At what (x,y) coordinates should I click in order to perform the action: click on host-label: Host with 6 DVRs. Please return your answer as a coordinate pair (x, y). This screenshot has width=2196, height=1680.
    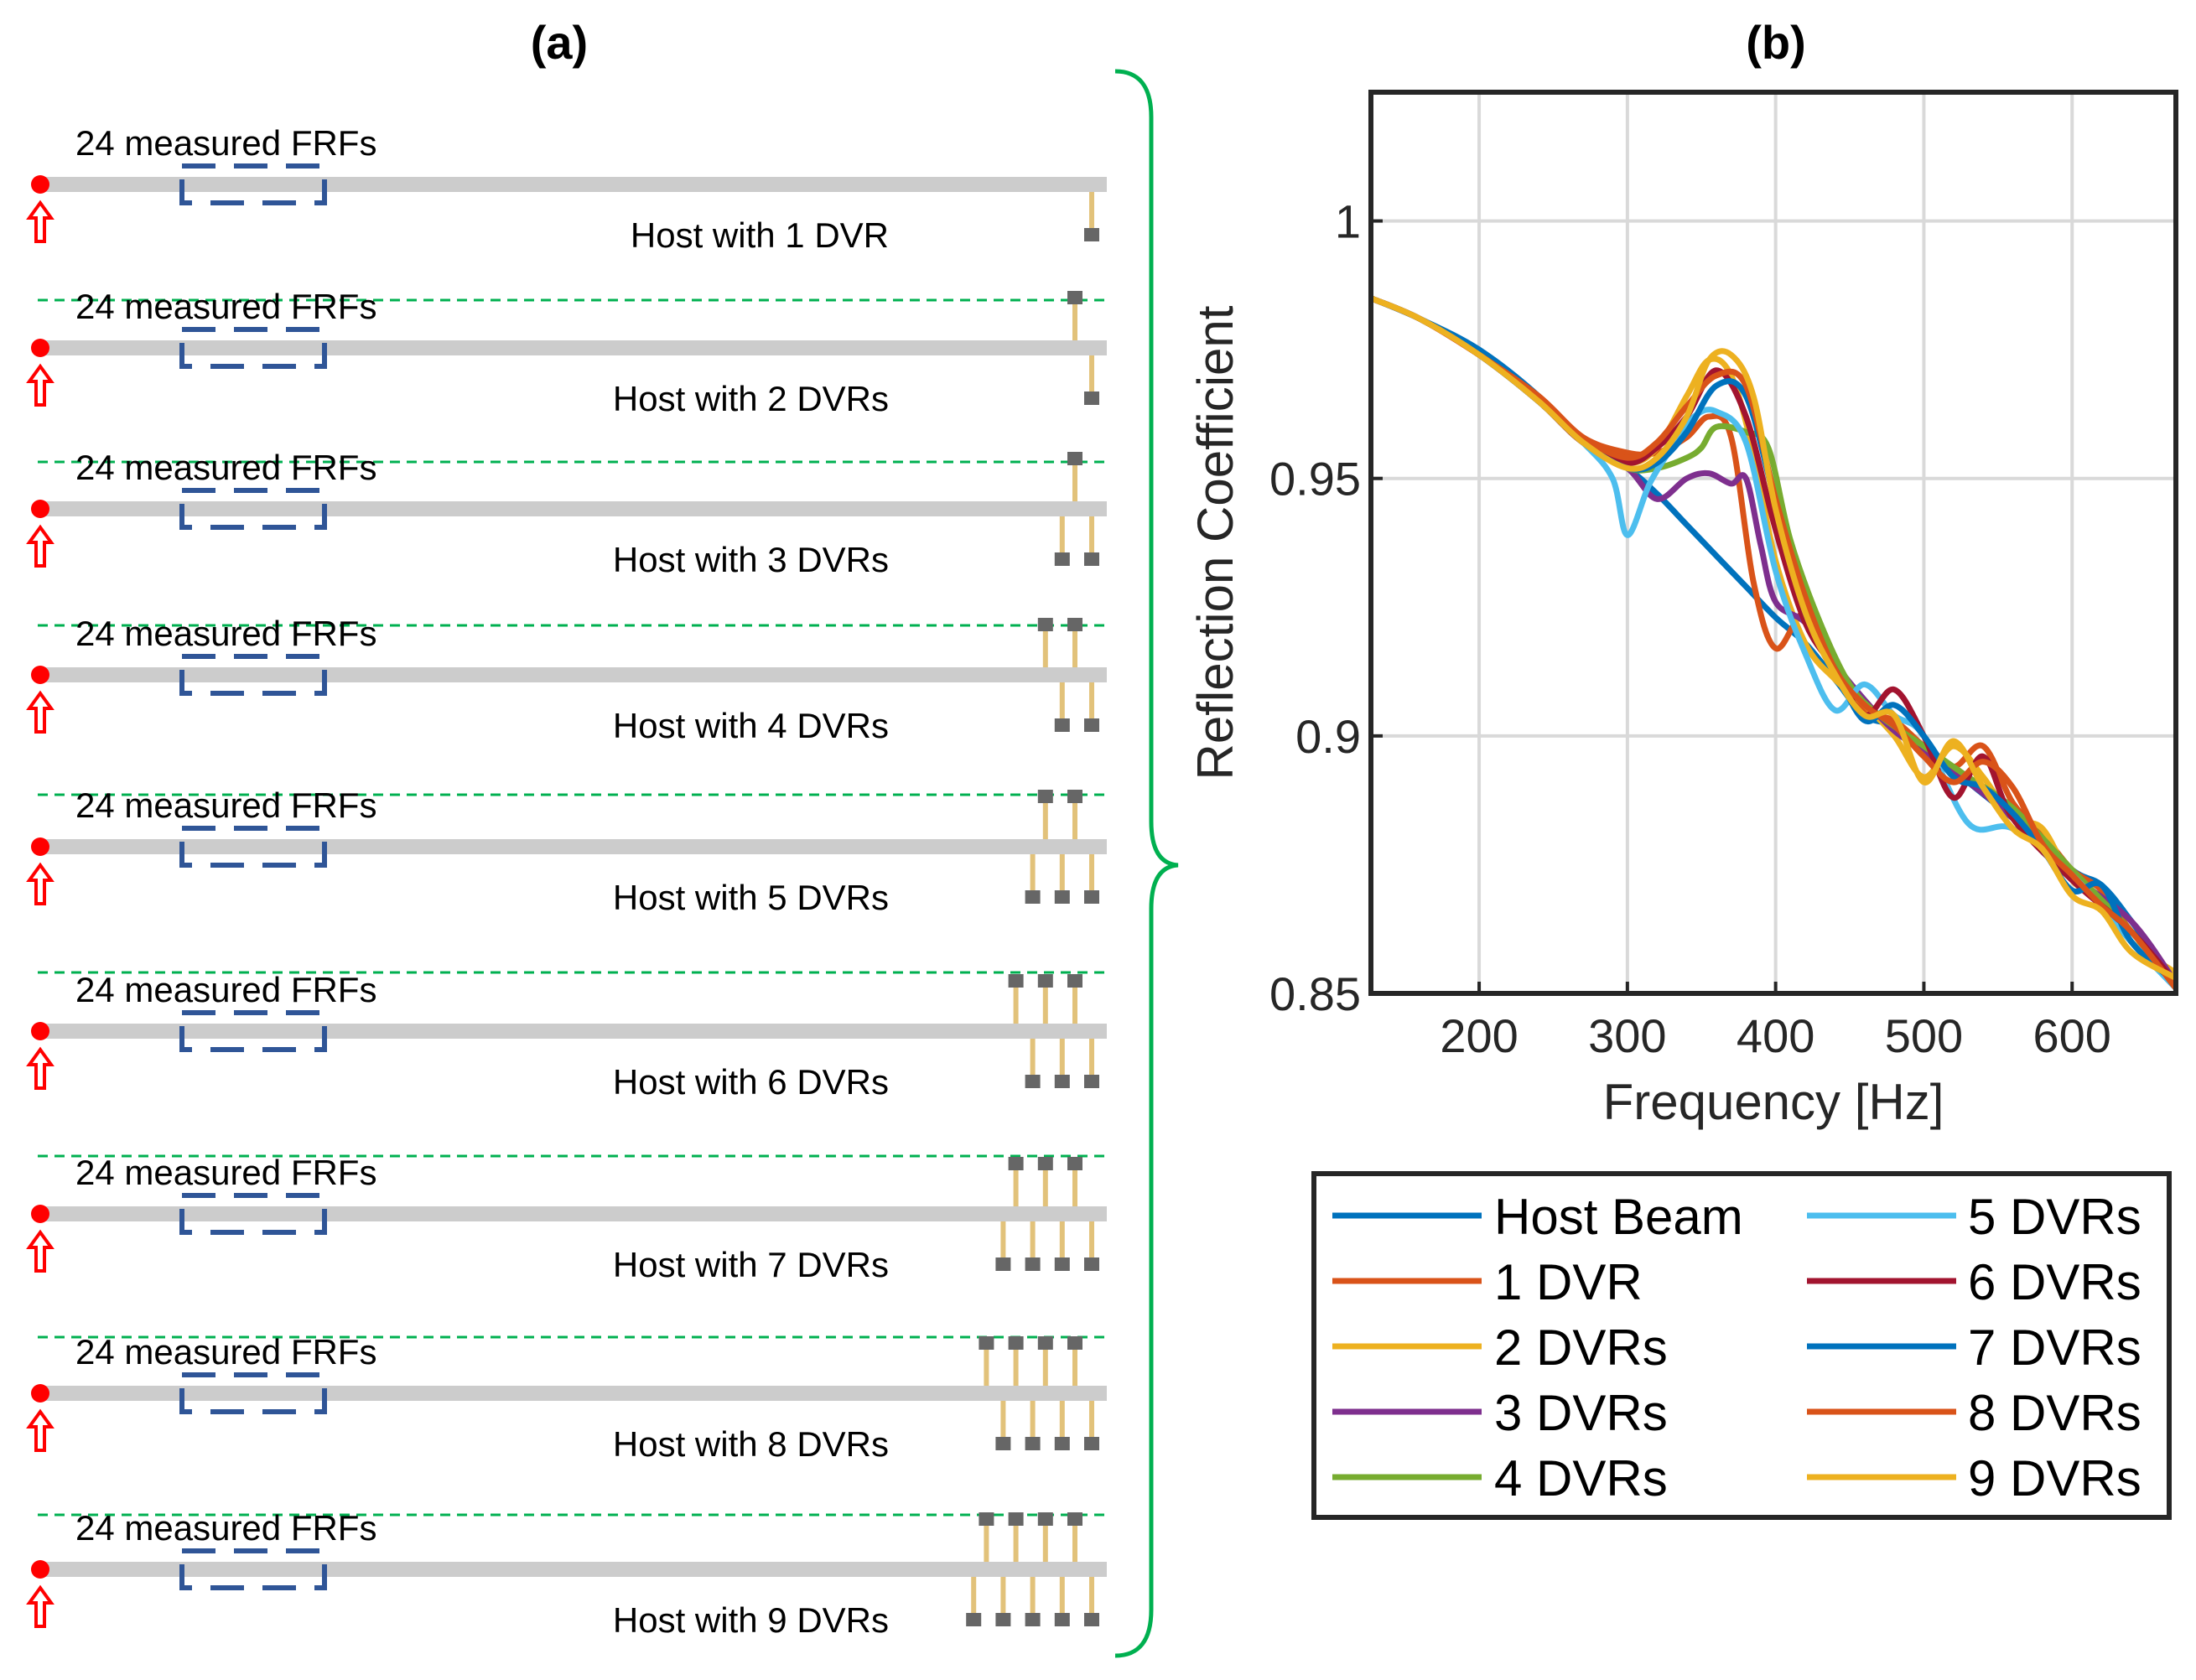
    Looking at the image, I should click on (751, 1082).